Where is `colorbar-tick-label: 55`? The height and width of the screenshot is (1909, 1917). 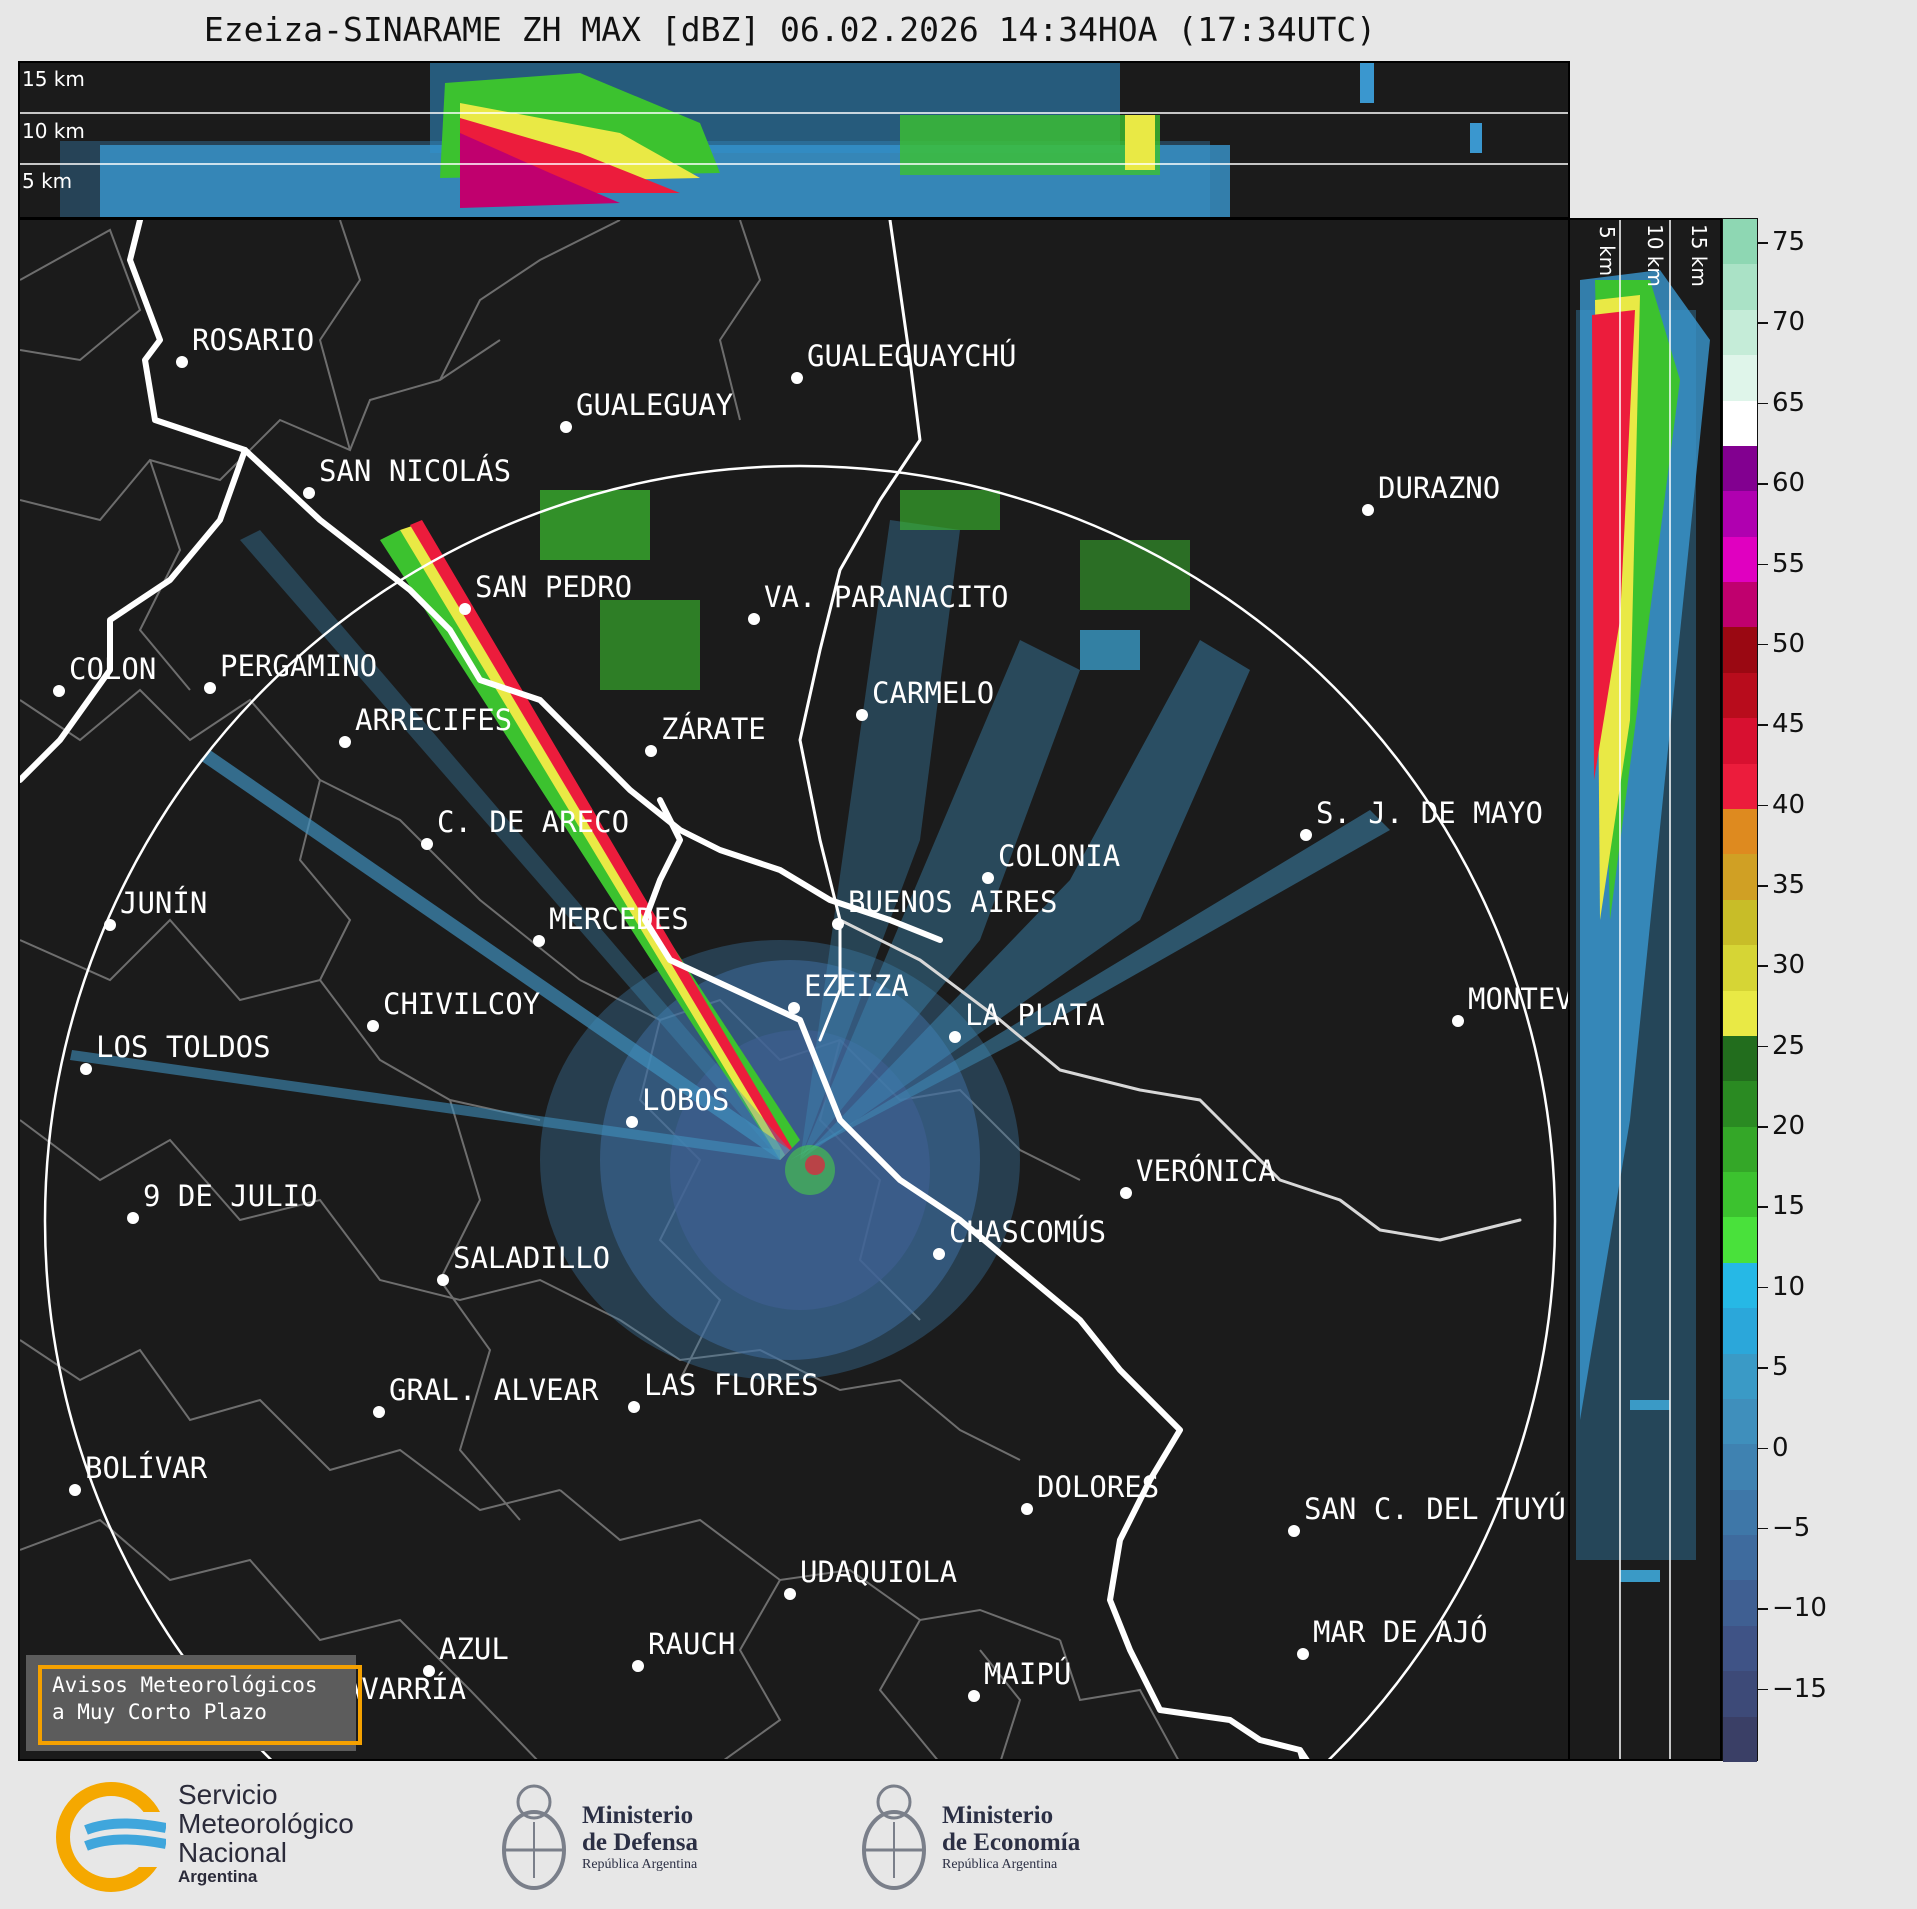
colorbar-tick-label: 55 is located at coordinates (1789, 563).